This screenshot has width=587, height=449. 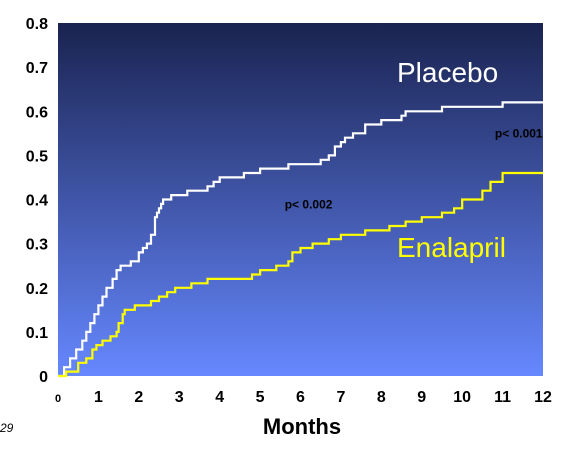 What do you see at coordinates (451, 247) in the screenshot?
I see `series-label-enalapril: Enalapril` at bounding box center [451, 247].